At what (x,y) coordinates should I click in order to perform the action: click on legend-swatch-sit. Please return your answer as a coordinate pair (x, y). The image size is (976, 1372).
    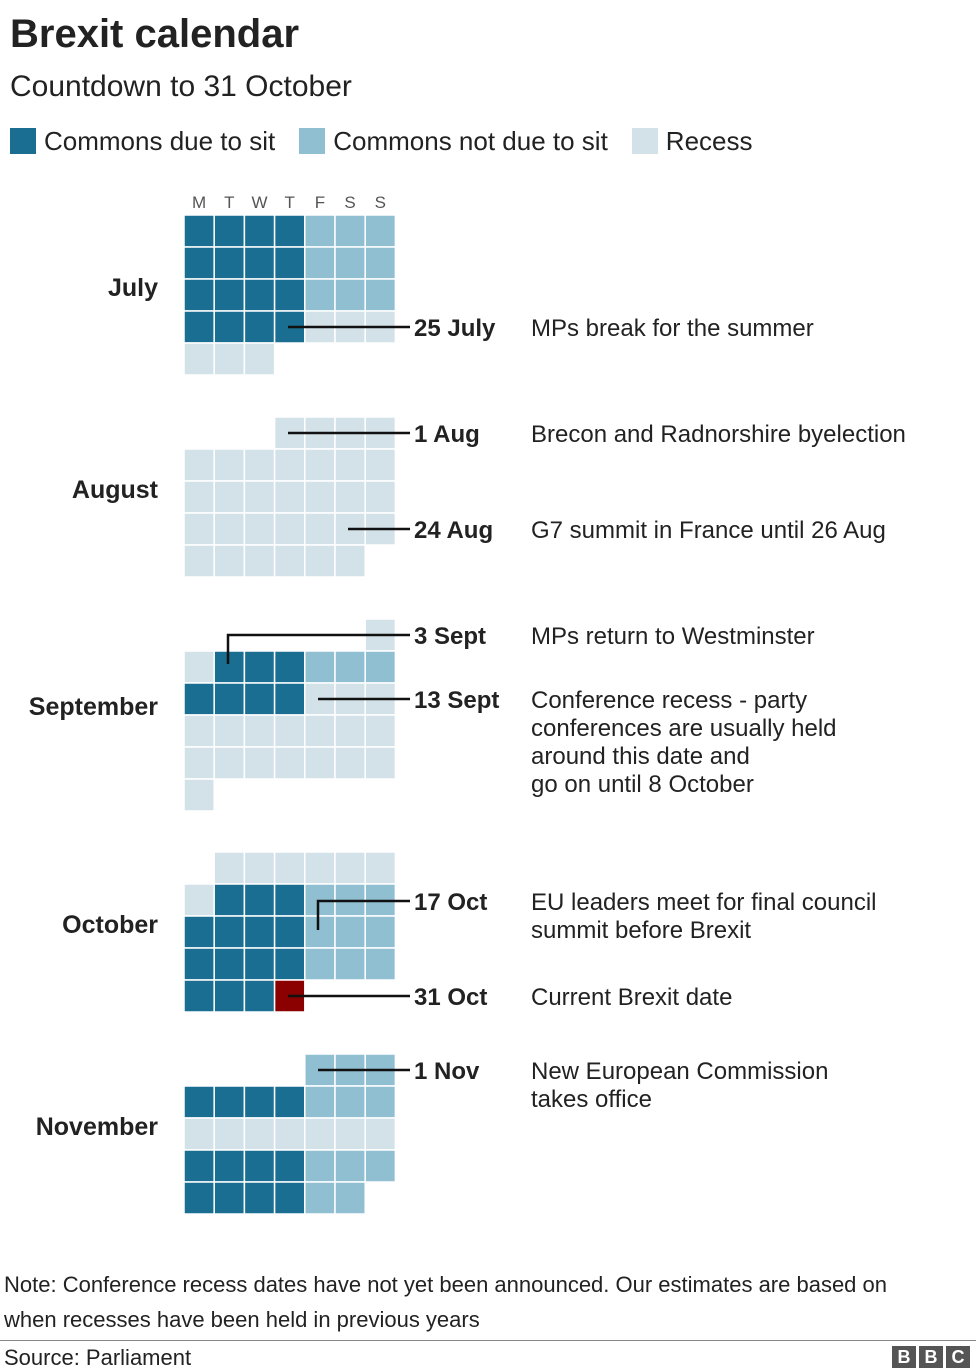
    Looking at the image, I should click on (23, 141).